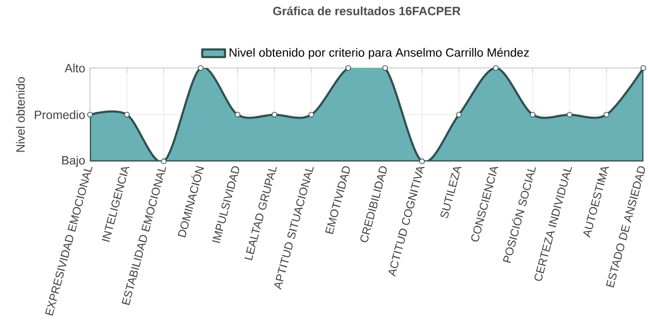  What do you see at coordinates (73, 161) in the screenshot?
I see `text: Bajo` at bounding box center [73, 161].